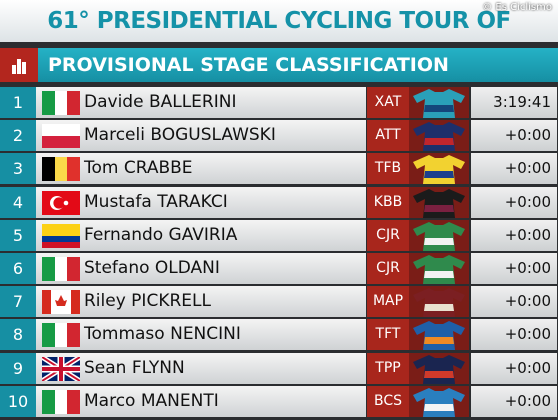 This screenshot has width=558, height=420. Describe the element at coordinates (201, 202) in the screenshot. I see `rider-name: Mustafa TARAKCI` at that location.